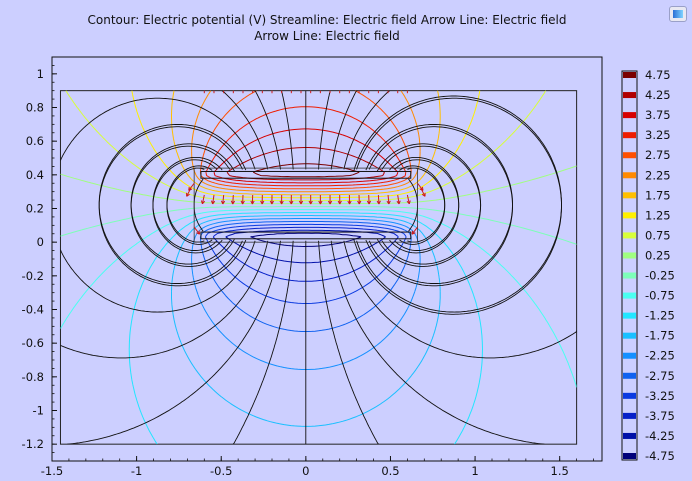  I want to click on y-tick-label: 0.8, so click(35, 108).